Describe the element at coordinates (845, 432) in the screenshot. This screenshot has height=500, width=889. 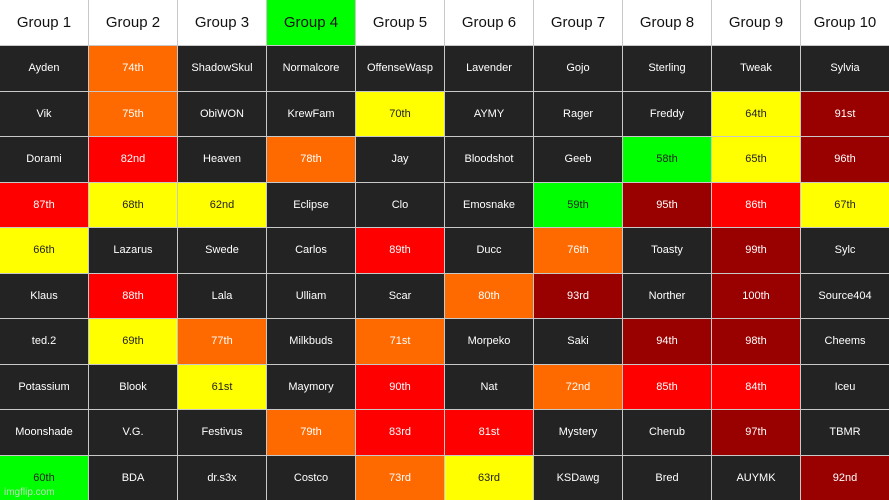
I see `table-cell: TBMR` at that location.